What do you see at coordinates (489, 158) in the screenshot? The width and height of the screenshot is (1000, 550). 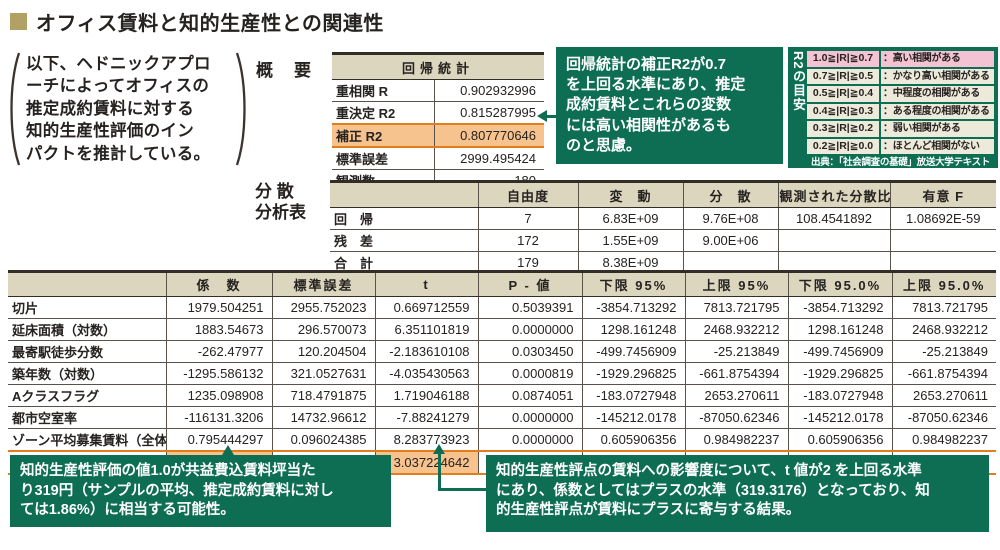 I see `stat-value: 2999.495424` at bounding box center [489, 158].